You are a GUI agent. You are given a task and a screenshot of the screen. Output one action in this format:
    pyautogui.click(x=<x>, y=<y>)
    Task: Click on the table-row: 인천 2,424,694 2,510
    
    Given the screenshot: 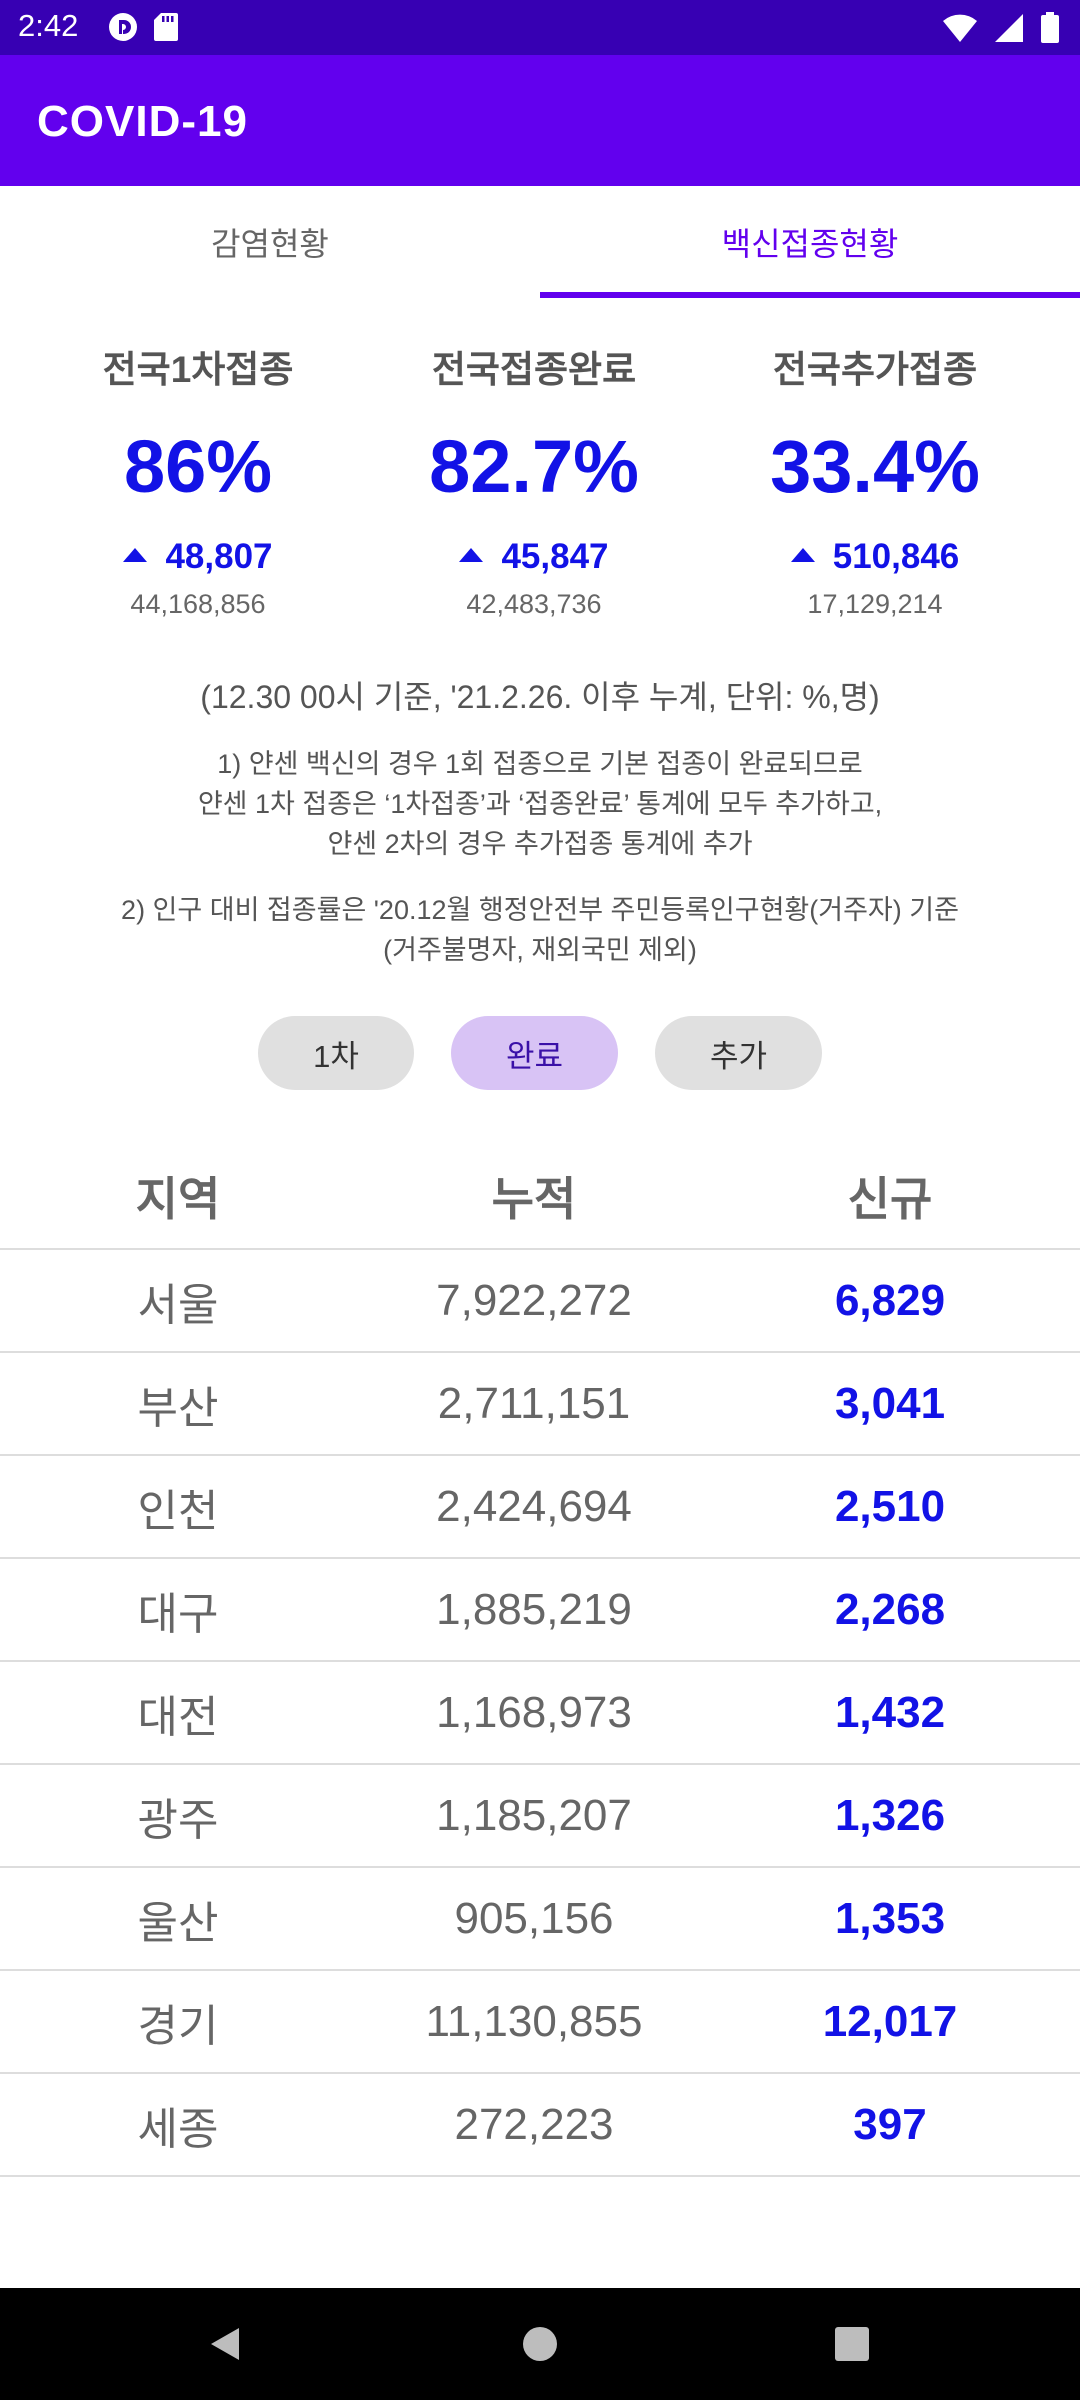 What is the action you would take?
    pyautogui.click(x=540, y=1507)
    